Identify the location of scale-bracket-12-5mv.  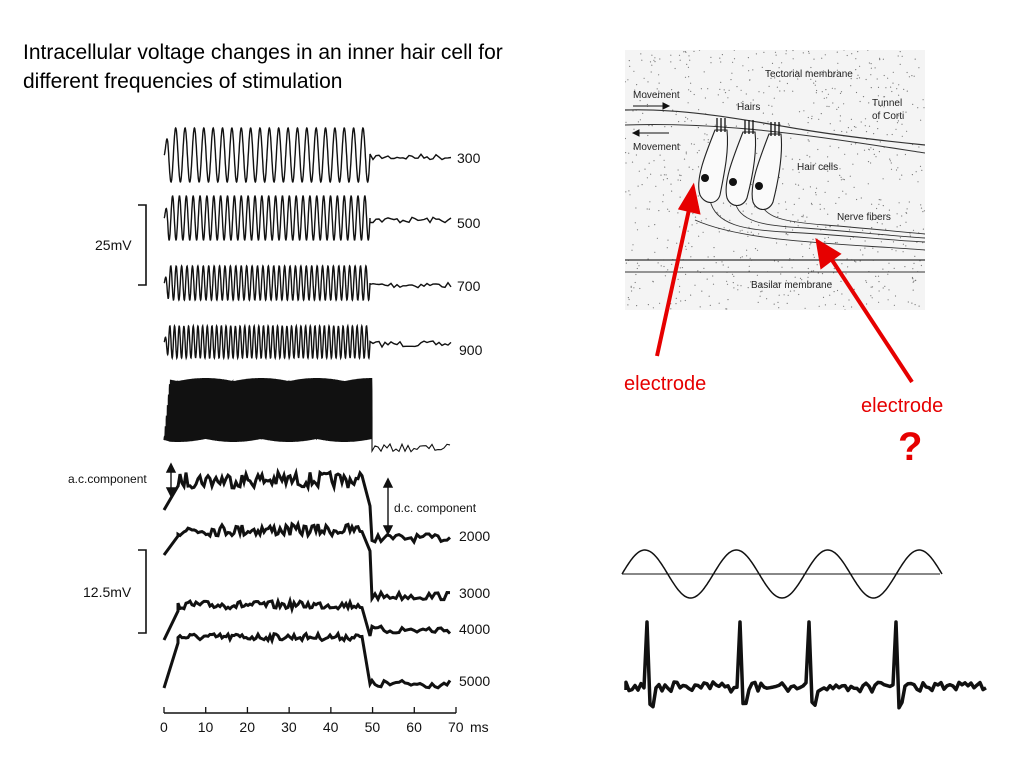
(142, 591).